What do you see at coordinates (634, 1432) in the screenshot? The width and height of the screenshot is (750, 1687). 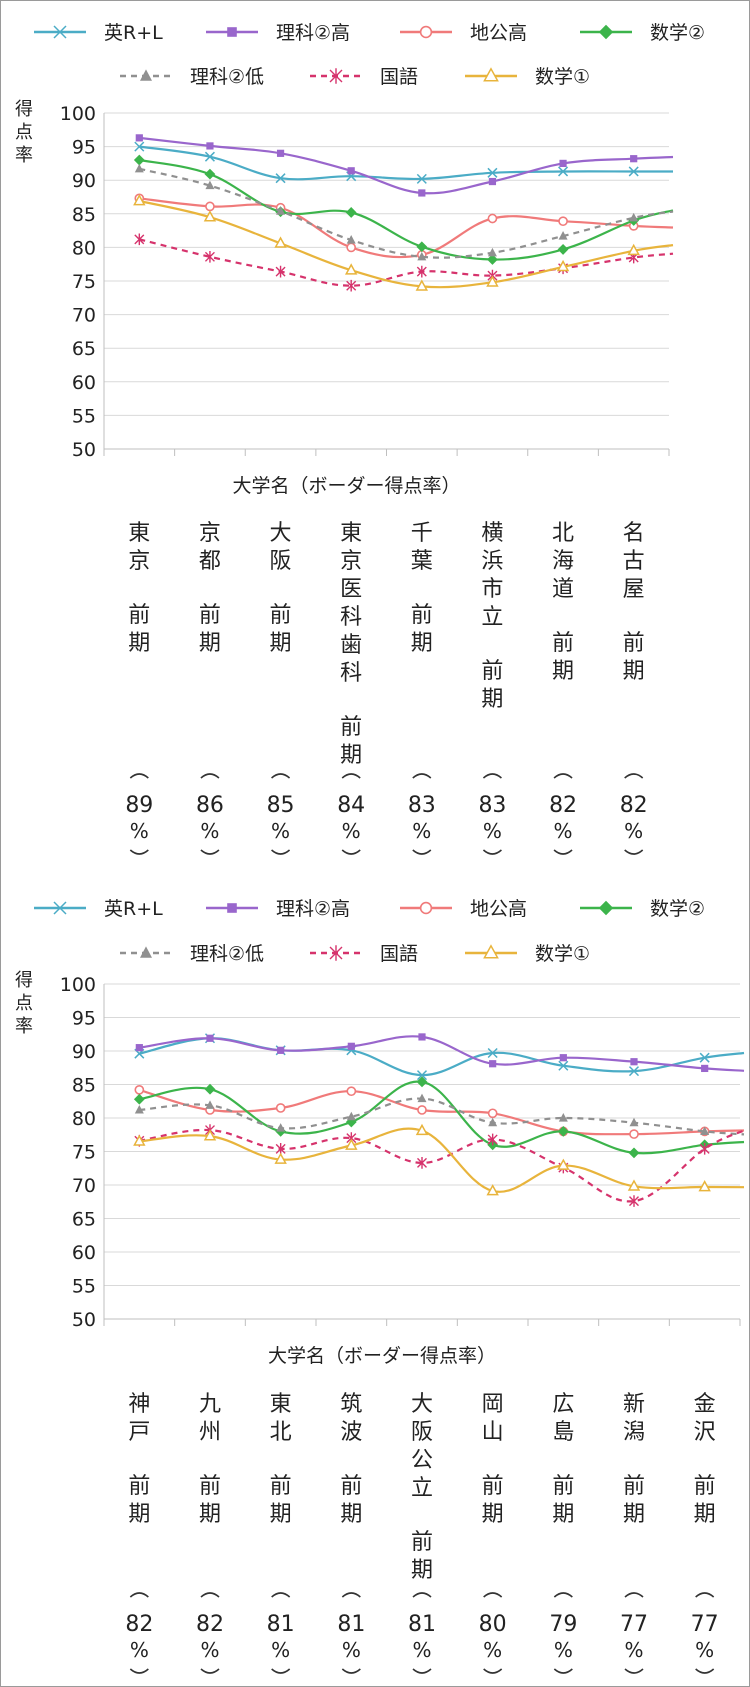 I see `category-name-char: 潟` at bounding box center [634, 1432].